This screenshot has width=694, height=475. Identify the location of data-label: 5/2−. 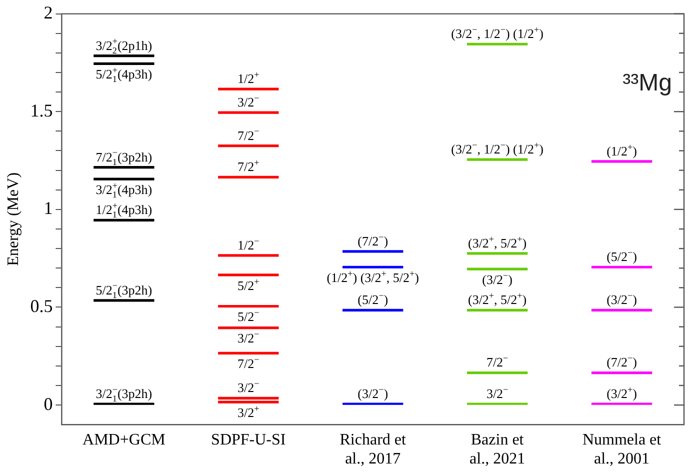
(249, 316).